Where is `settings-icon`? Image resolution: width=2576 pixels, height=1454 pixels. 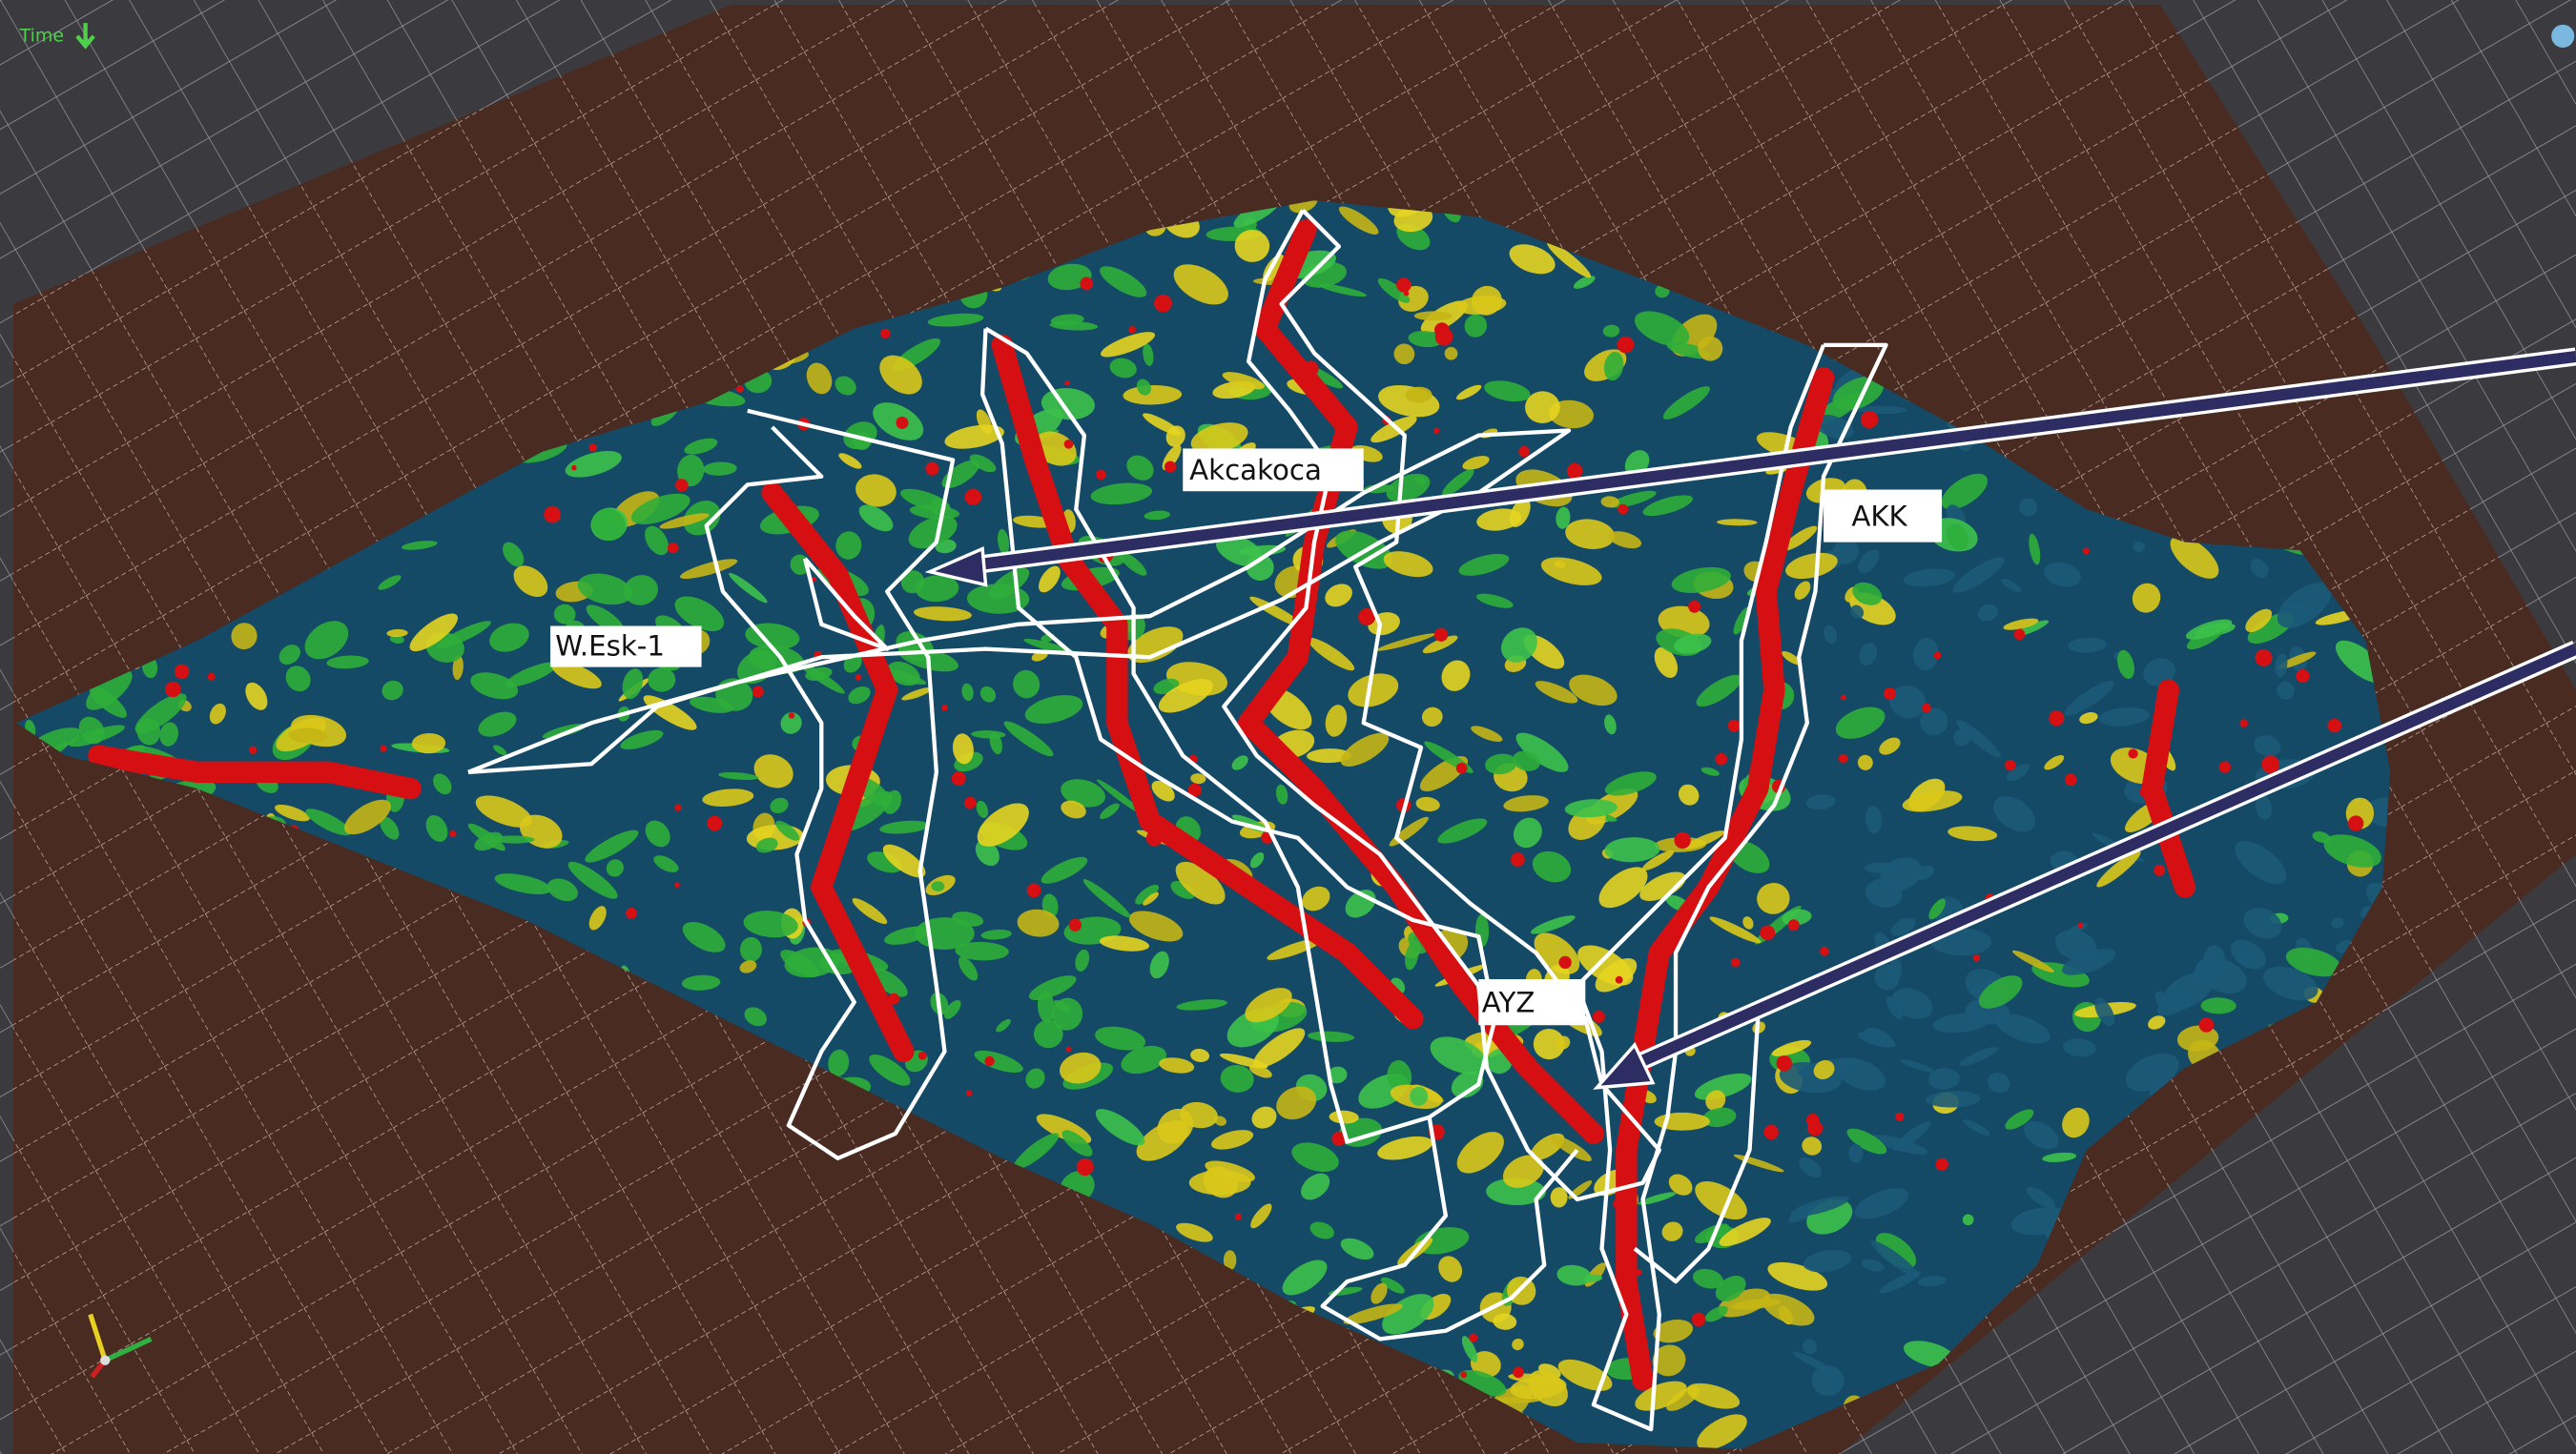
settings-icon is located at coordinates (2563, 36).